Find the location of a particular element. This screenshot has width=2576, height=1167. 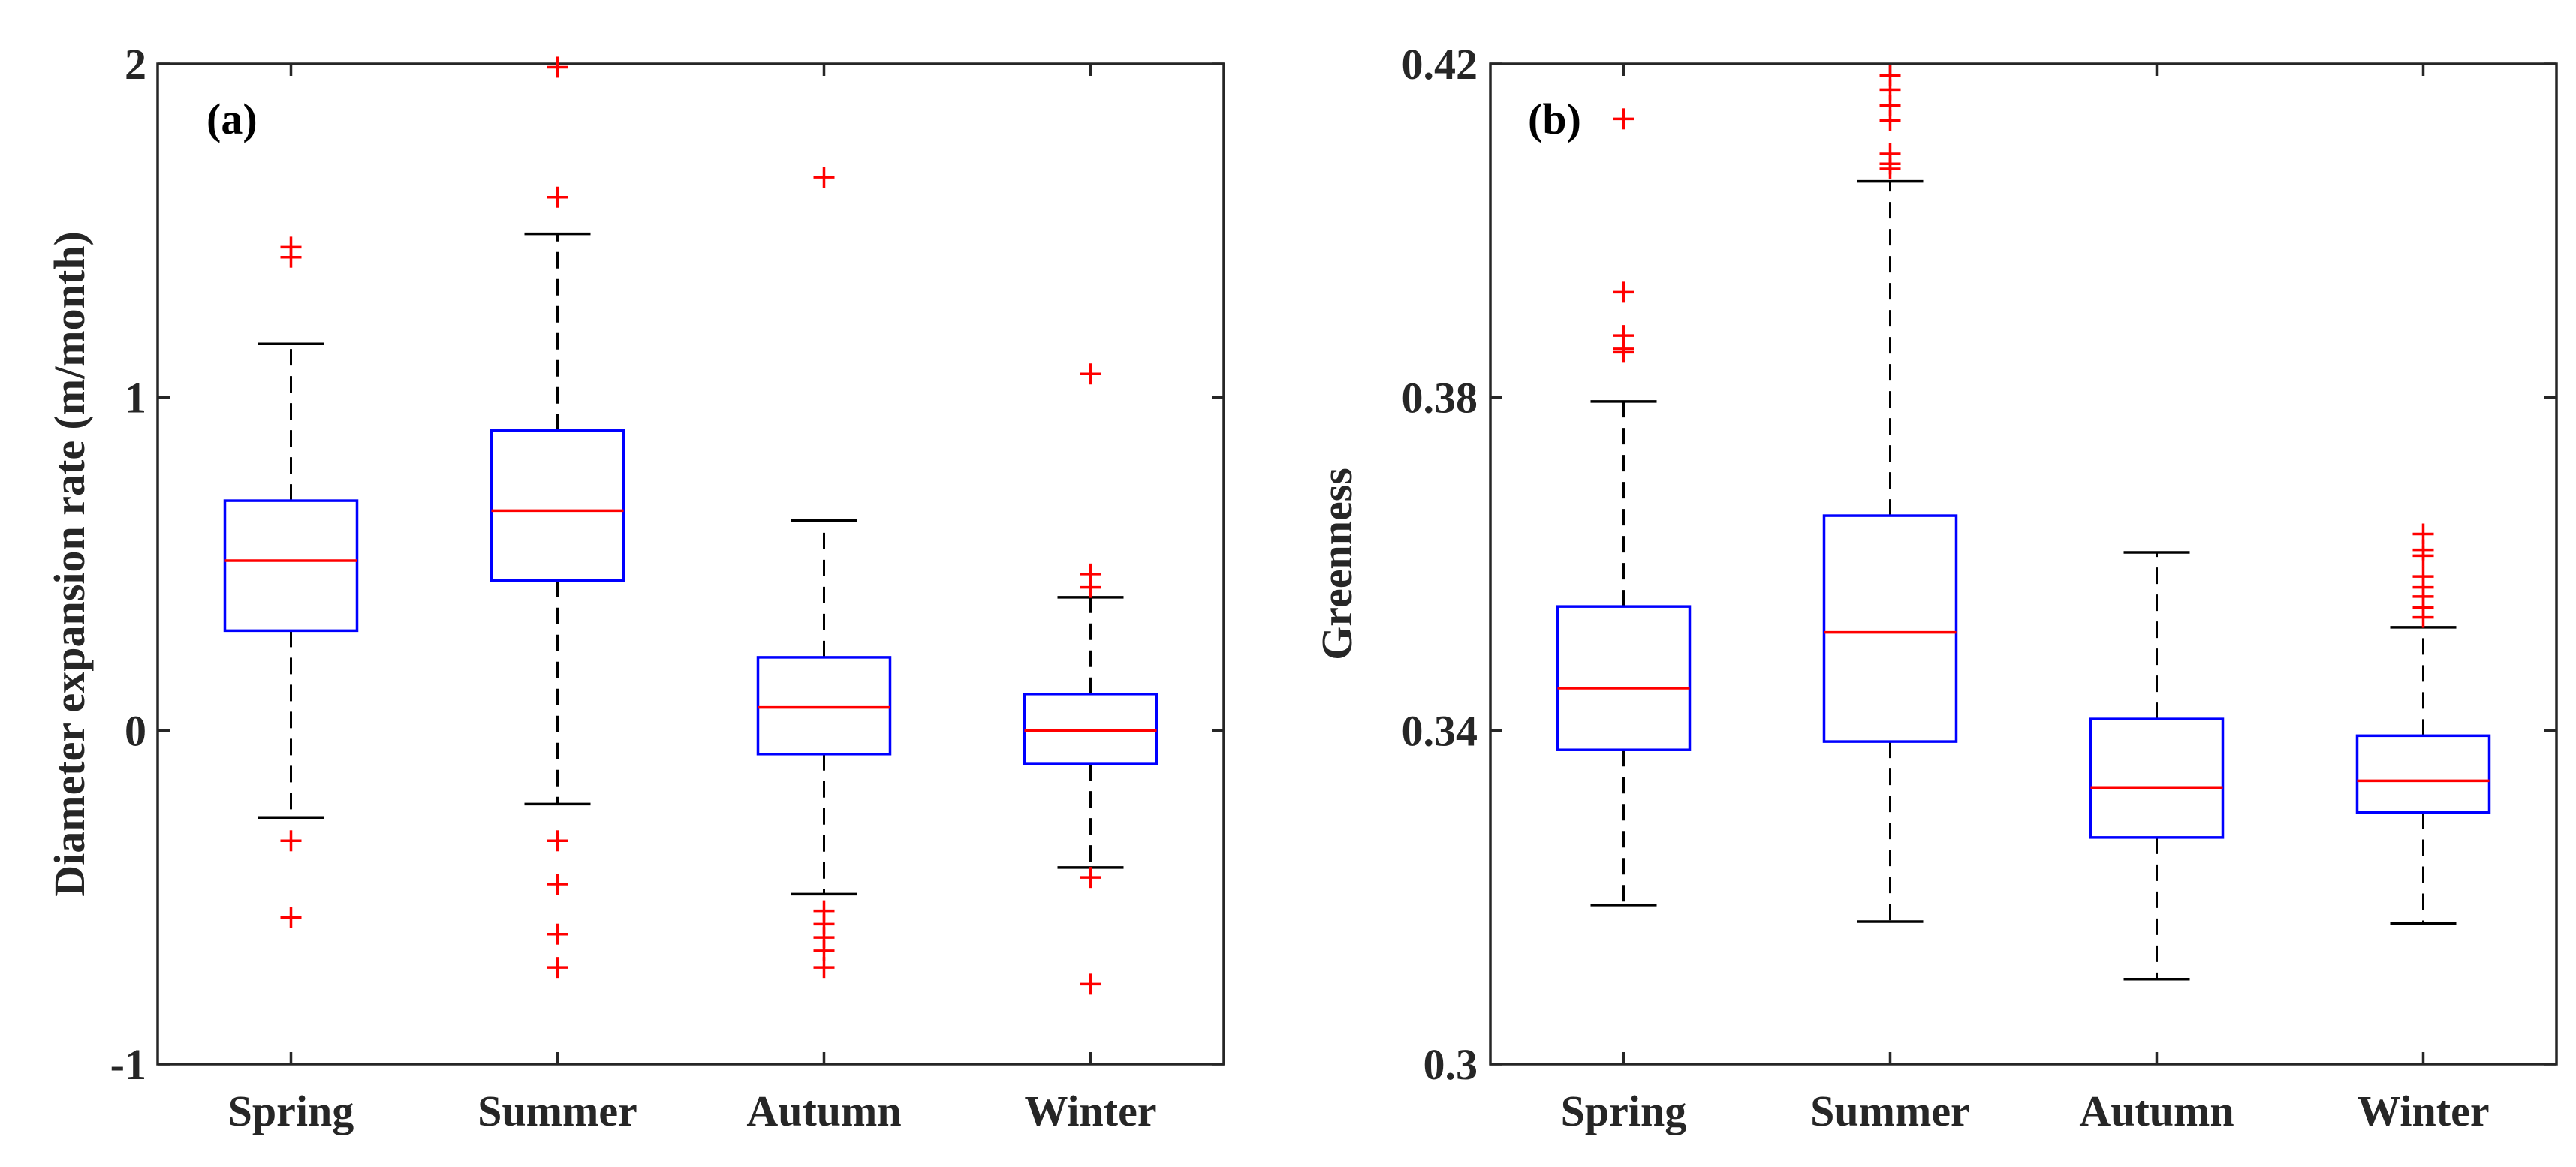

y-tick-label: 0.38 is located at coordinates (1440, 398).